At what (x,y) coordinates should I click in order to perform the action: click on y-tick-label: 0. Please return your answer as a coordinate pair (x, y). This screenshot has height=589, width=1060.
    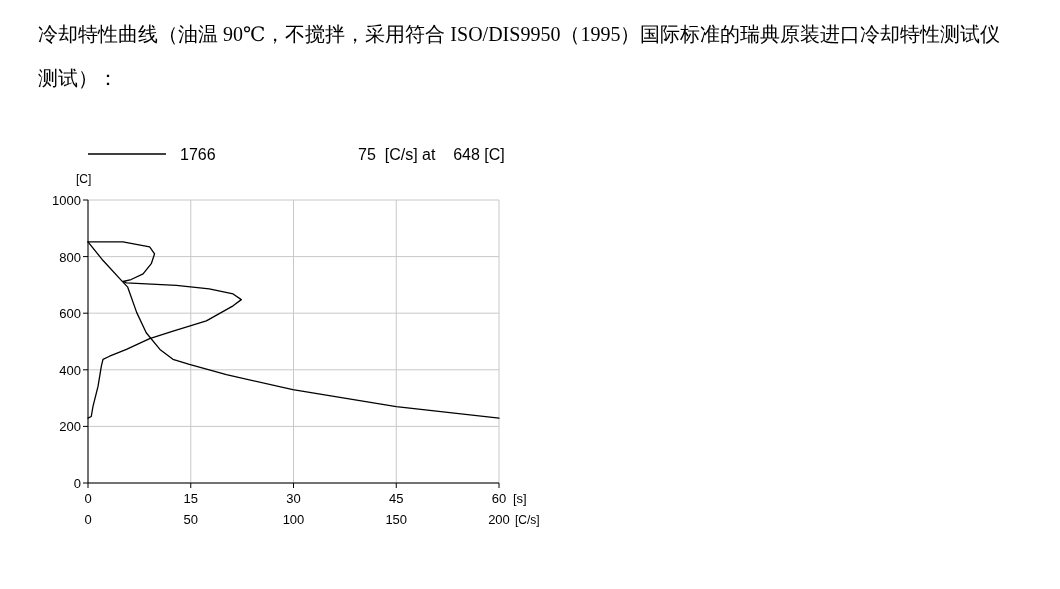
    Looking at the image, I should click on (77, 483).